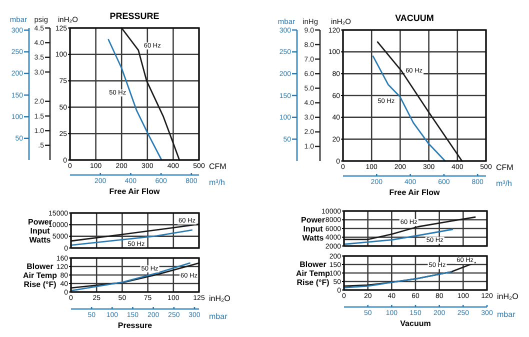 This screenshot has width=529, height=337. What do you see at coordinates (313, 229) in the screenshot?
I see `y-axis-title: Power Input Watts` at bounding box center [313, 229].